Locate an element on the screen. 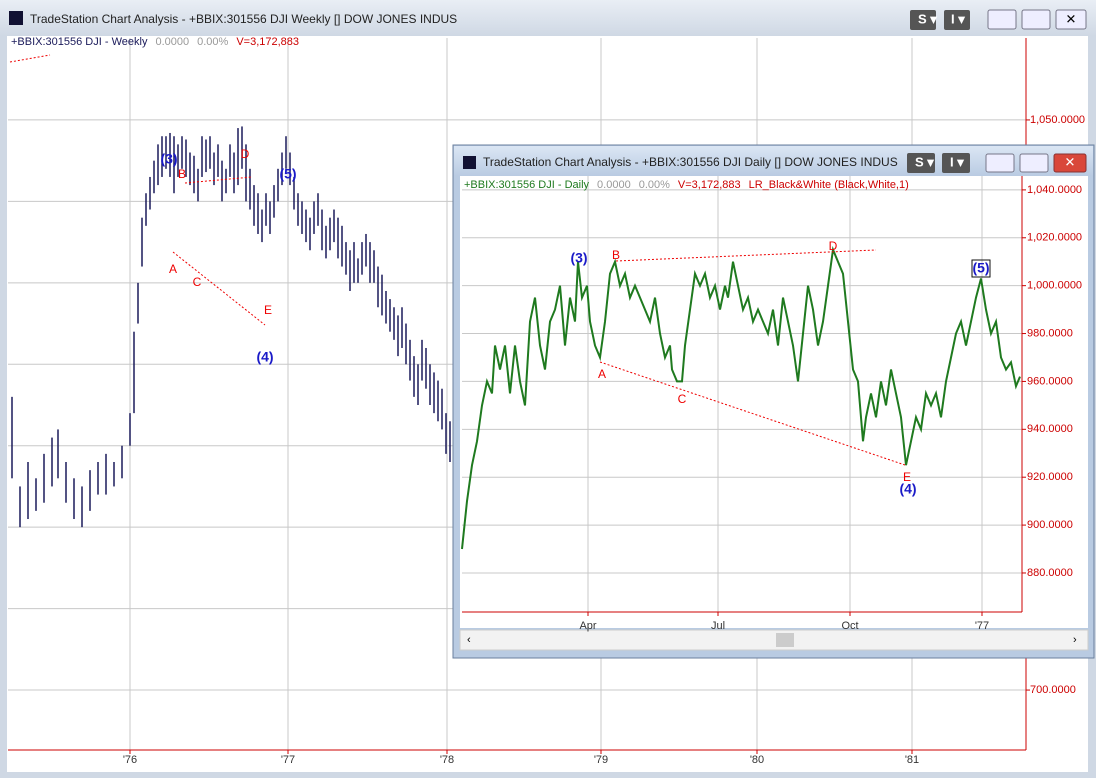 The image size is (1096, 778). legend-symbol: +BBIX:301556 DJI - Weekly is located at coordinates (79, 42).